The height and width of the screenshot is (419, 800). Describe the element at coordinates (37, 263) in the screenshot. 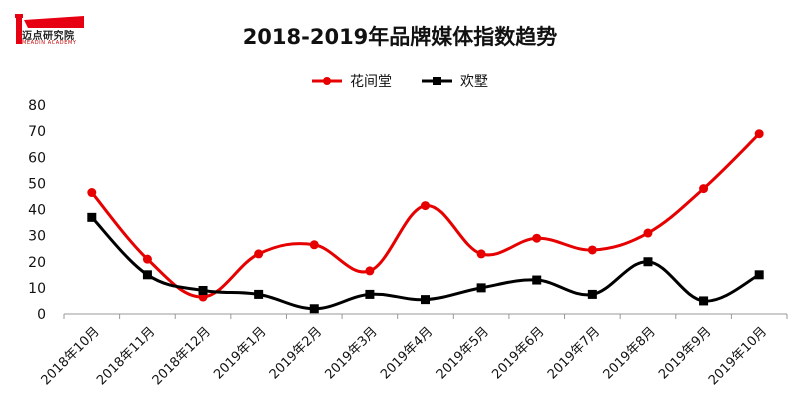

I see `y-tick-label: 20` at that location.